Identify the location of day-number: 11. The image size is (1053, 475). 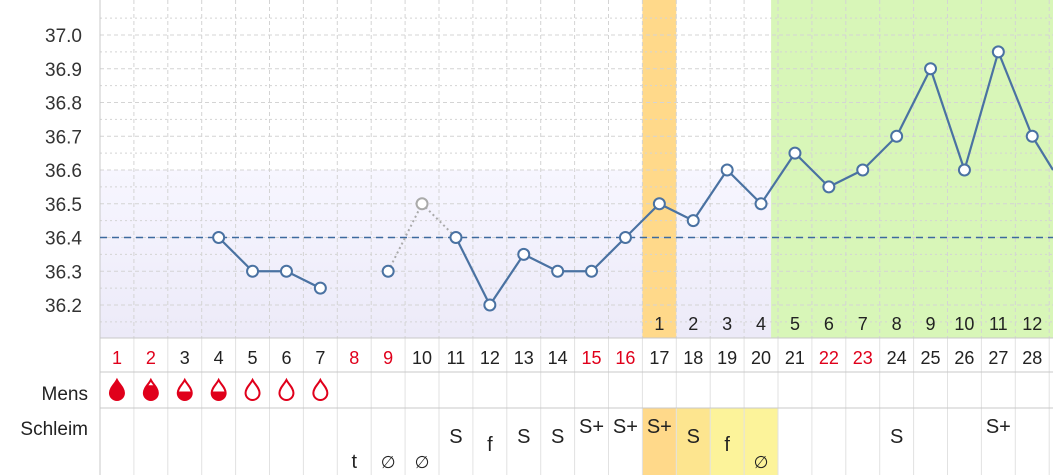
(456, 358).